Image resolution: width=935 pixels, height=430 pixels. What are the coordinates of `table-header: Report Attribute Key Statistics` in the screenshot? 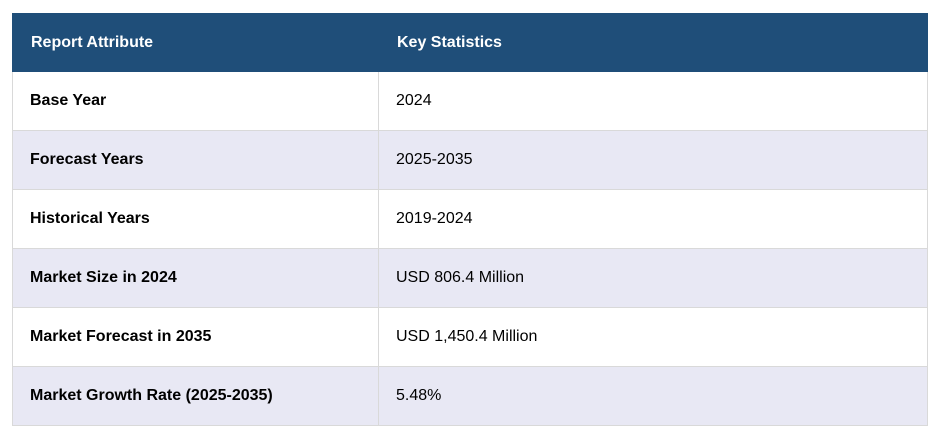 It's located at (470, 42).